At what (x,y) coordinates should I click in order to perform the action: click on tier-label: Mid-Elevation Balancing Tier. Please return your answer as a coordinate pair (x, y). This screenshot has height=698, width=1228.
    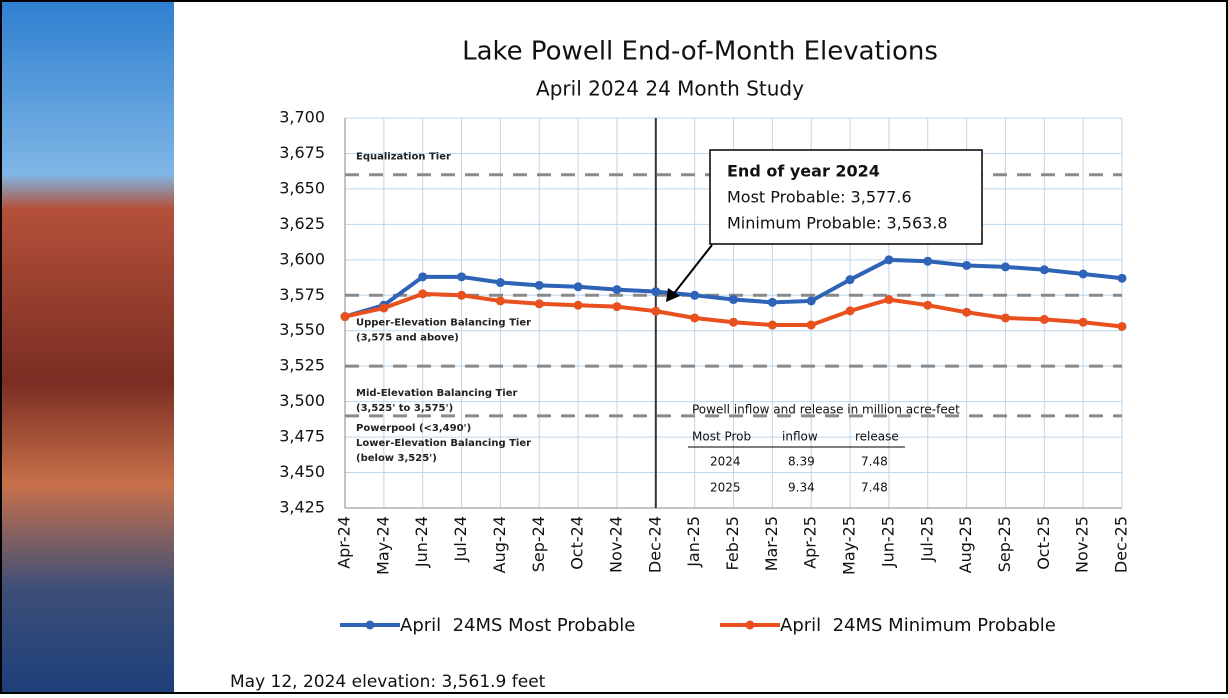
    Looking at the image, I should click on (436, 393).